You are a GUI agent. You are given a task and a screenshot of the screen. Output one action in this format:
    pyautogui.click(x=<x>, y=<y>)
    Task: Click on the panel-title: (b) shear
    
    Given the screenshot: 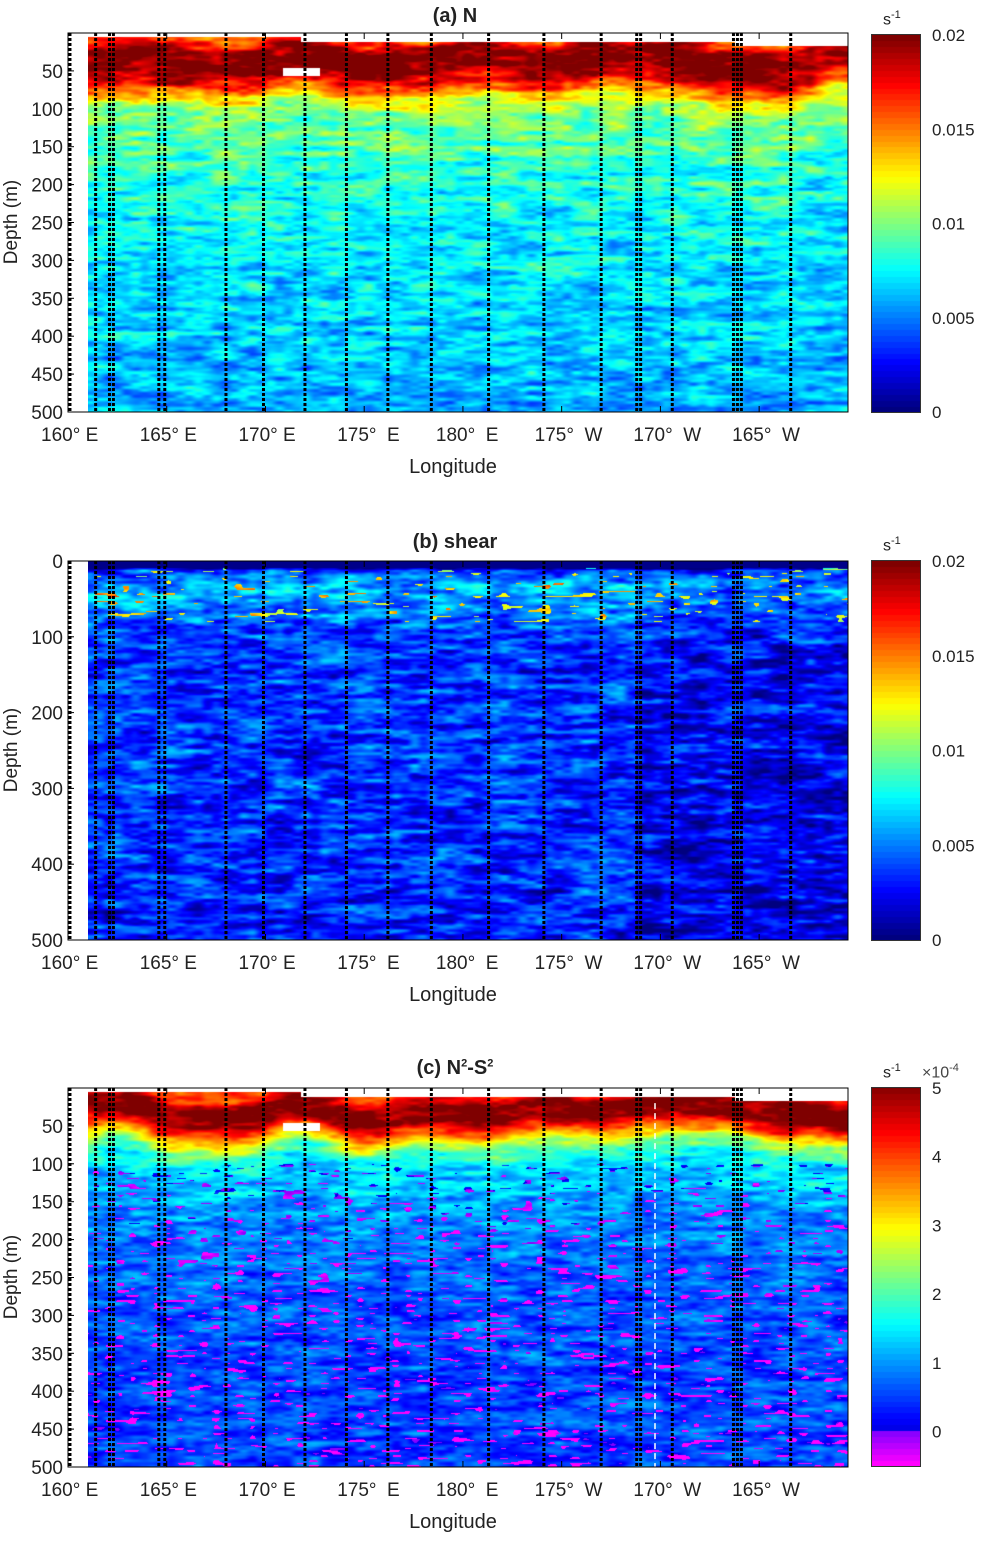 What is the action you would take?
    pyautogui.click(x=455, y=542)
    